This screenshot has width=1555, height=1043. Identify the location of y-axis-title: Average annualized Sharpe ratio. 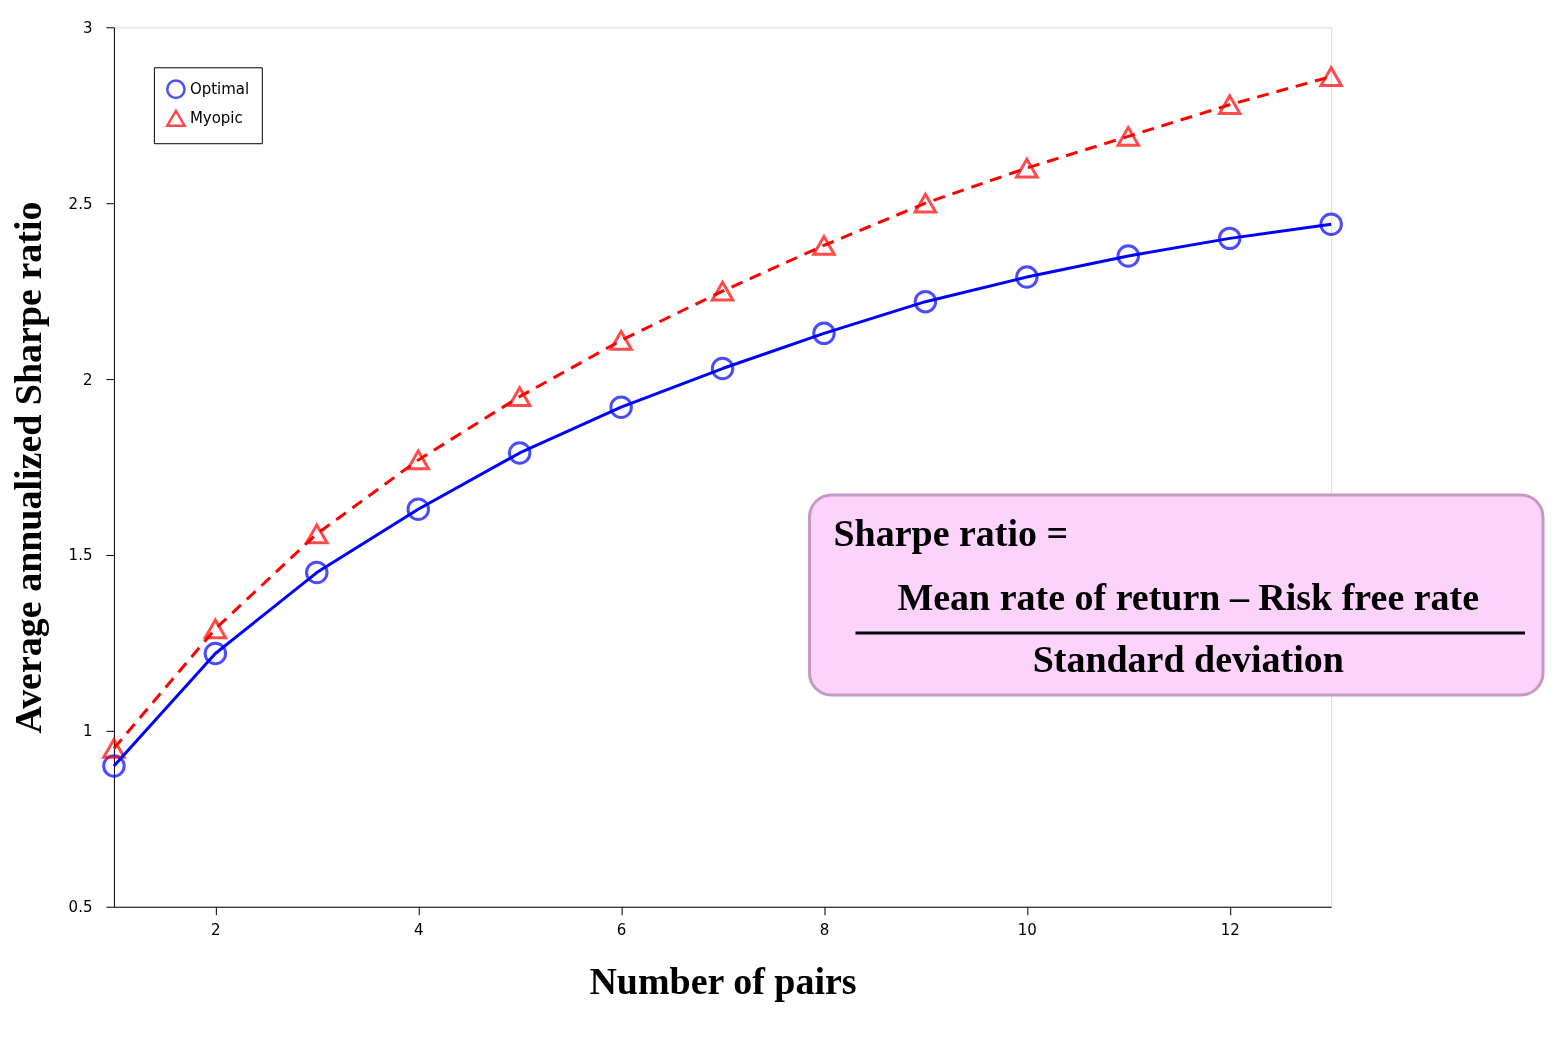
(27, 467).